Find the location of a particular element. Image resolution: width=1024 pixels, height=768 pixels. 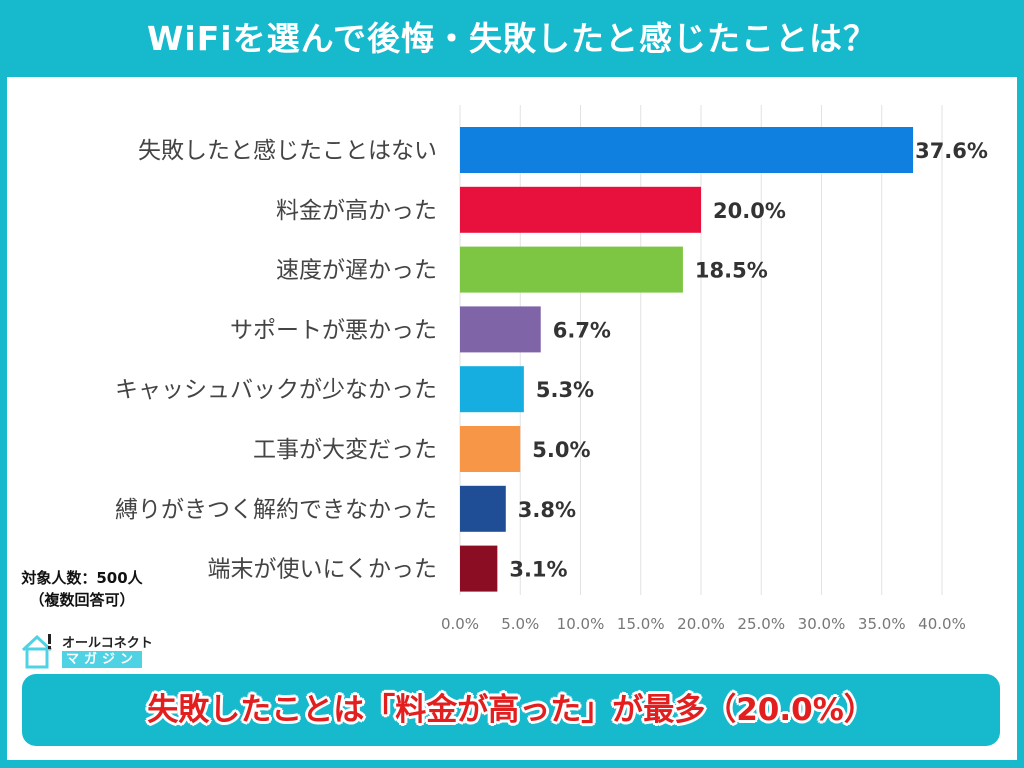

logo-text: オールコネクト is located at coordinates (107, 643).